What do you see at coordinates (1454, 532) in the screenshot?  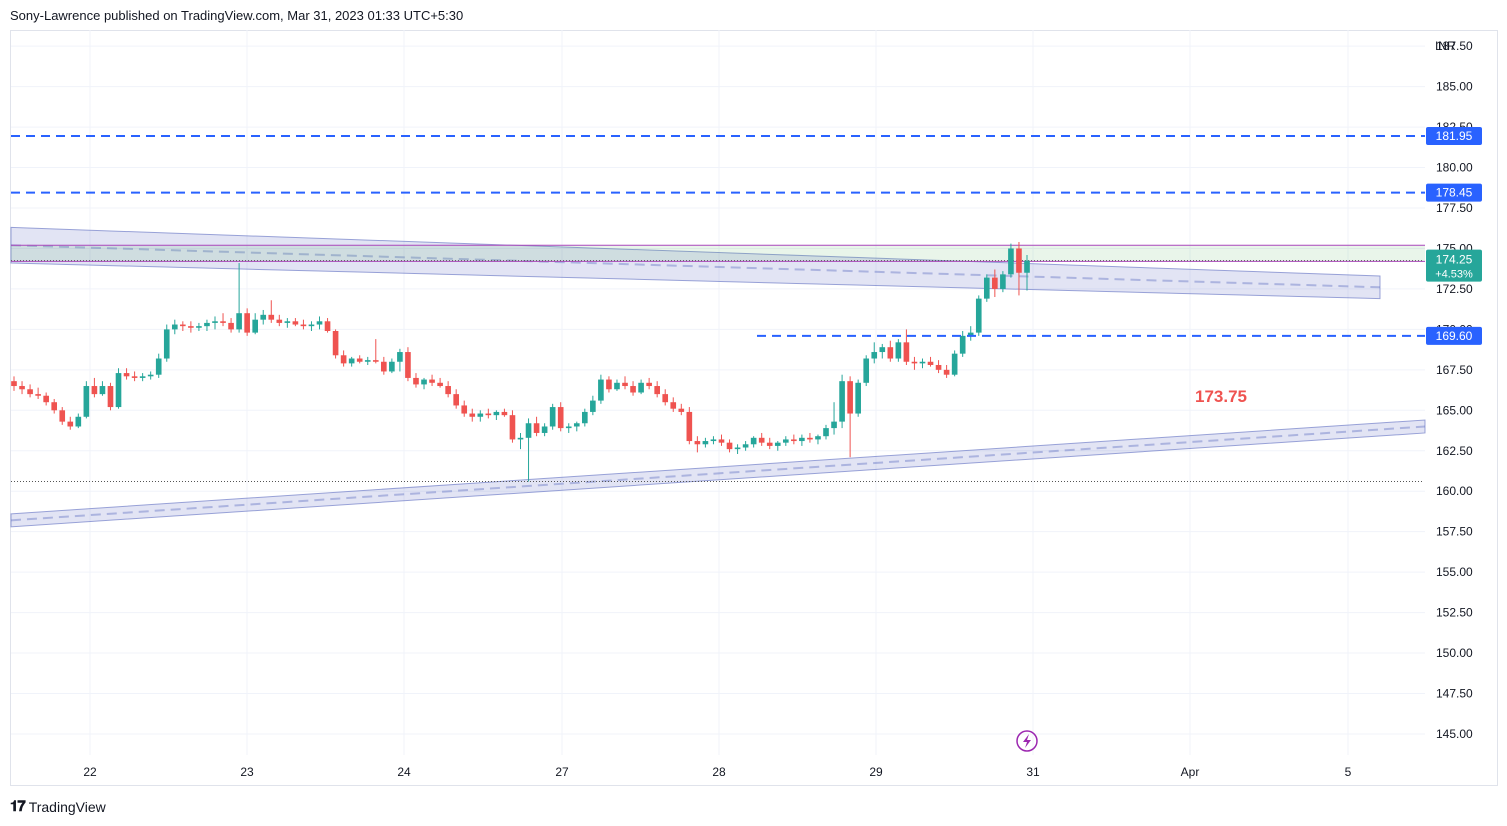 I see `y-tick-label: 157.50` at bounding box center [1454, 532].